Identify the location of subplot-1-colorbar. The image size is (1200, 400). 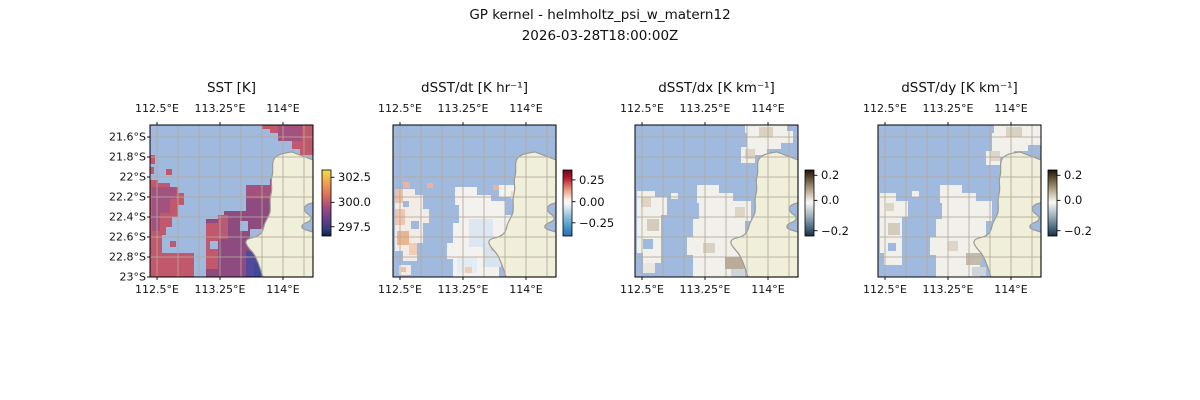
(569, 203).